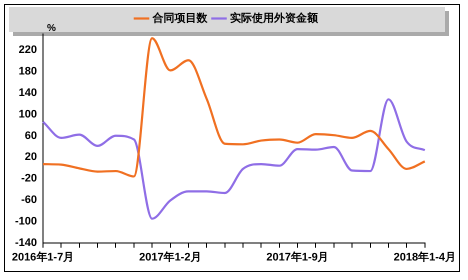  Describe the element at coordinates (28, 114) in the screenshot. I see `y-tick-label: 100` at that location.